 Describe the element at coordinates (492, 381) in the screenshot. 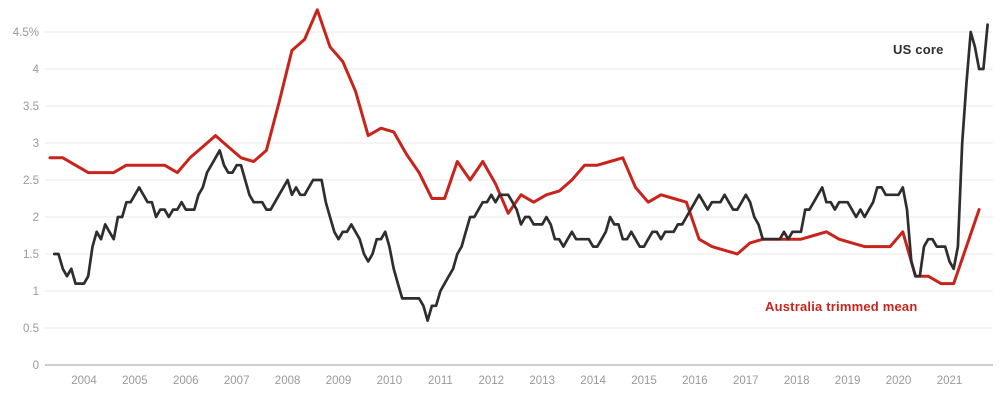

I see `x-axis-tick-label: 2012` at that location.